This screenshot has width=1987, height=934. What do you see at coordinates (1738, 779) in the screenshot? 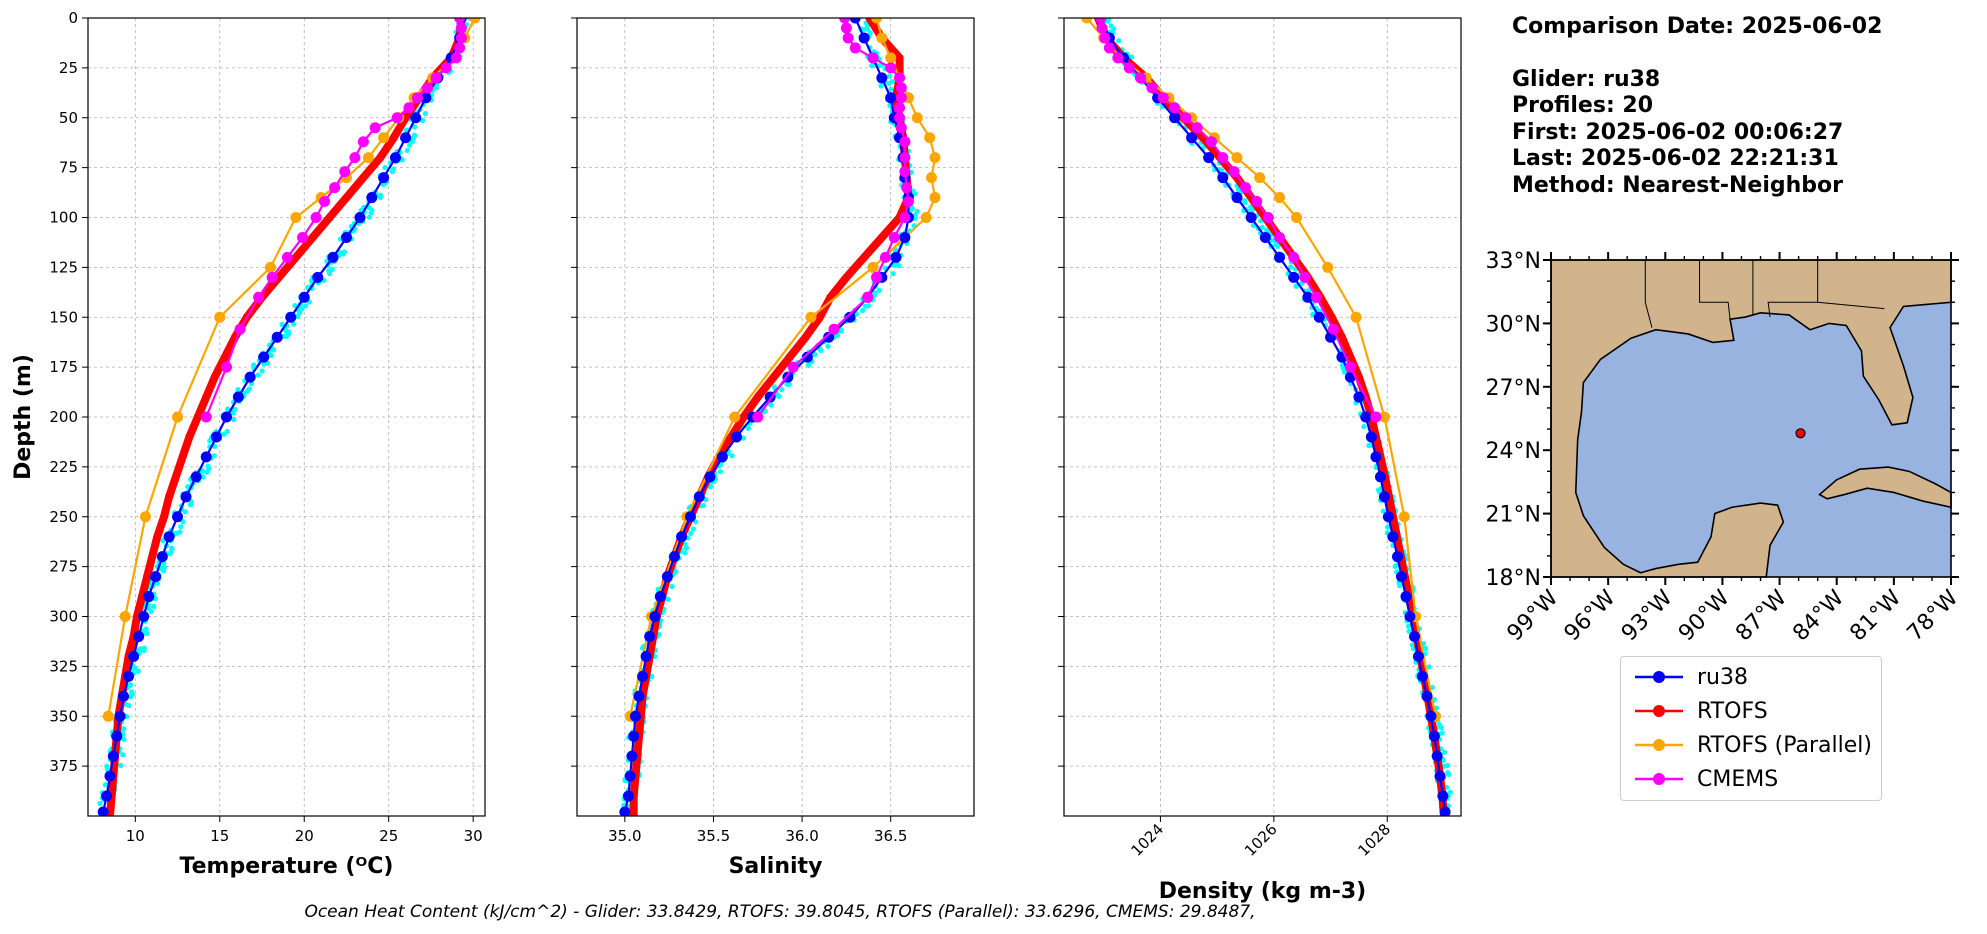
I see `legend-label-cmems: CMEMS` at bounding box center [1738, 779].